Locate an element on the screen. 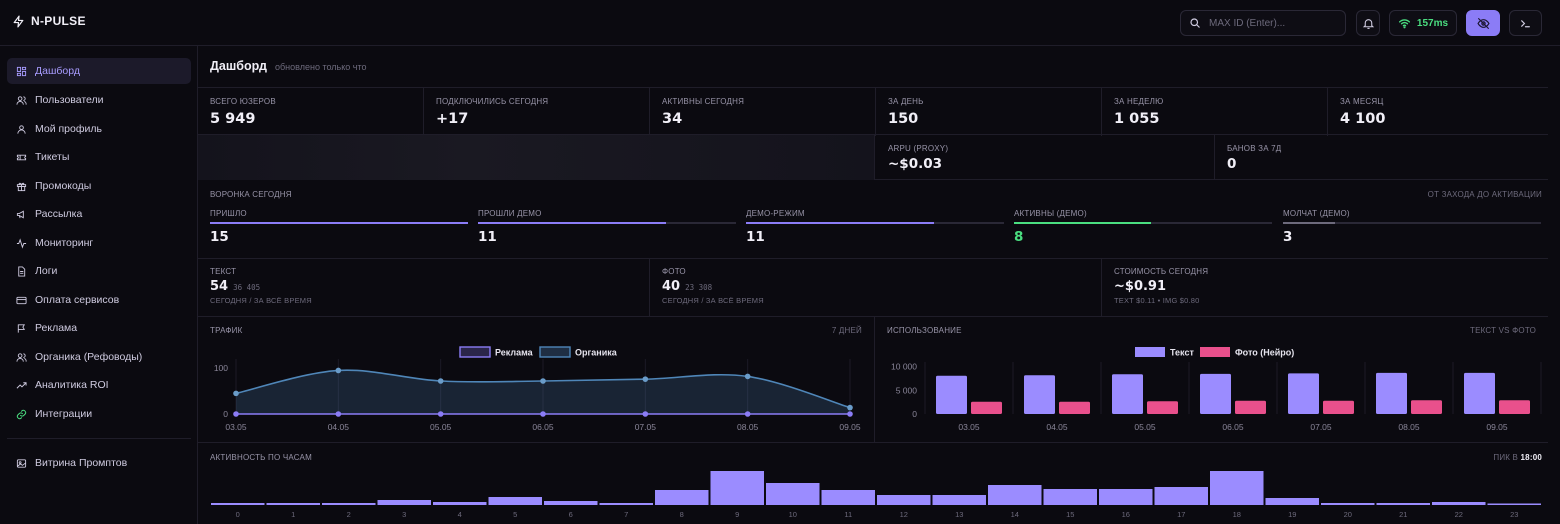 Image resolution: width=1560 pixels, height=524 pixels. privacy-toggle-button is located at coordinates (1483, 23).